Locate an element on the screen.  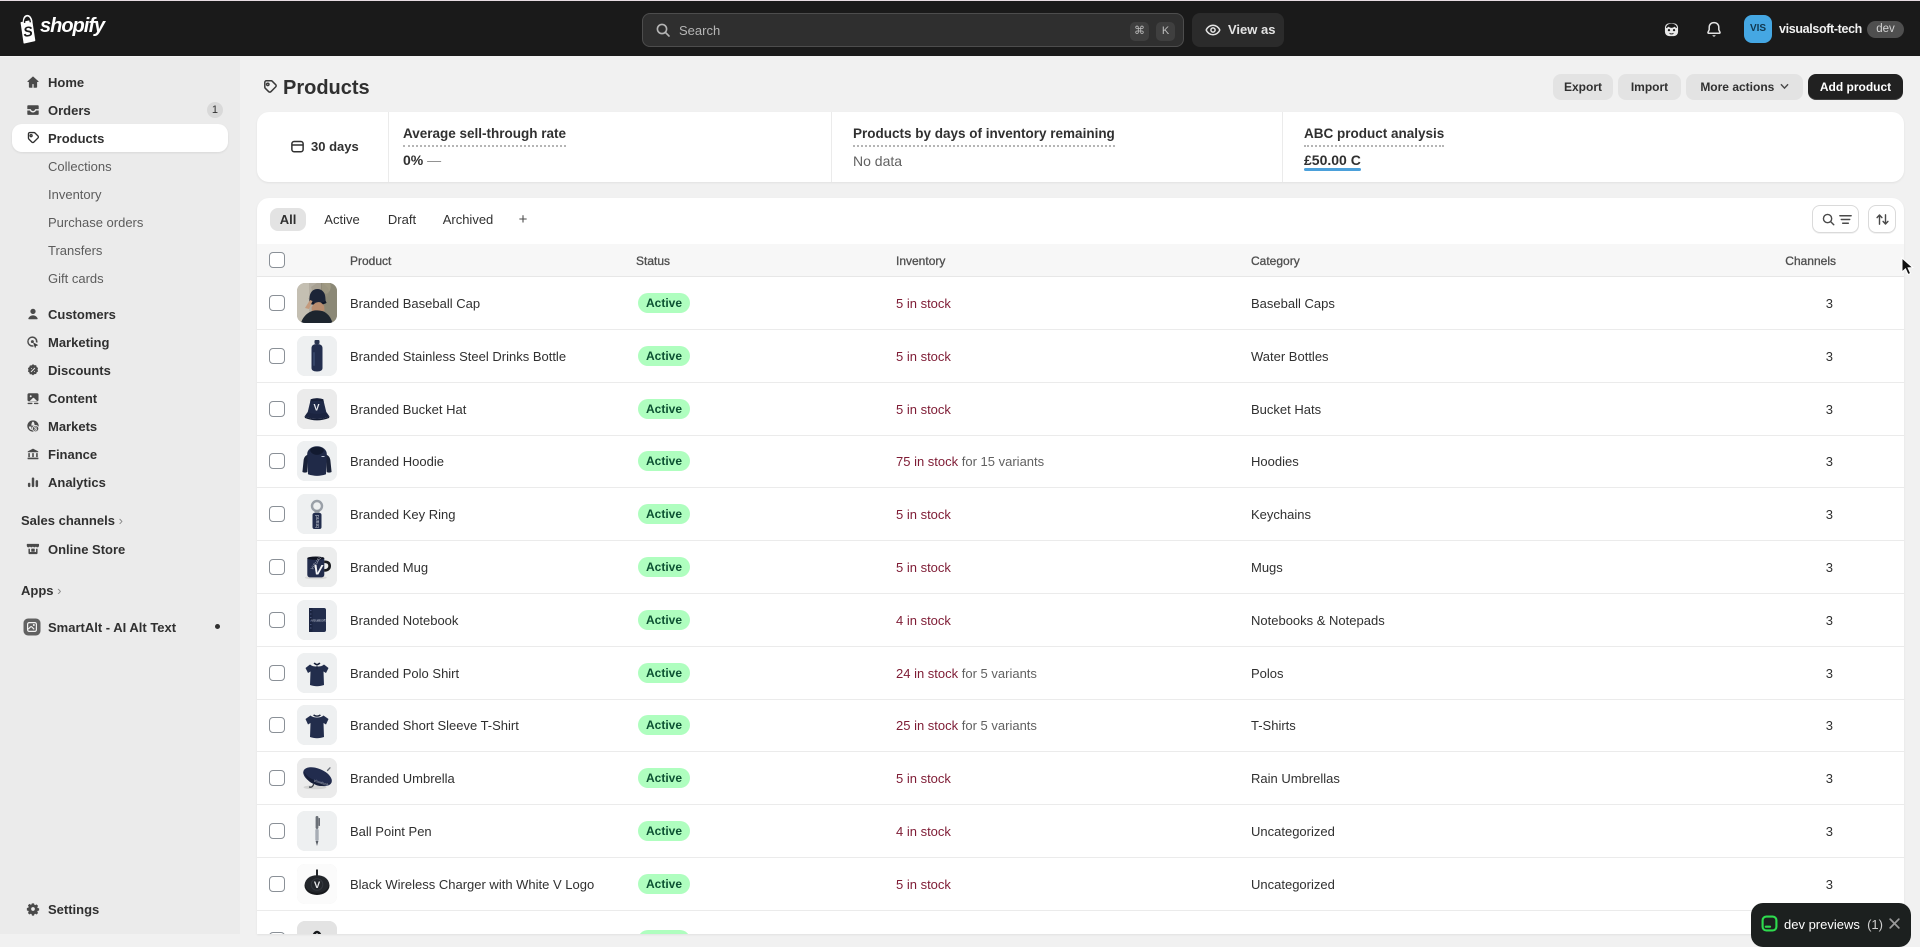
svg-text: brand is located at coordinates (318, 521).